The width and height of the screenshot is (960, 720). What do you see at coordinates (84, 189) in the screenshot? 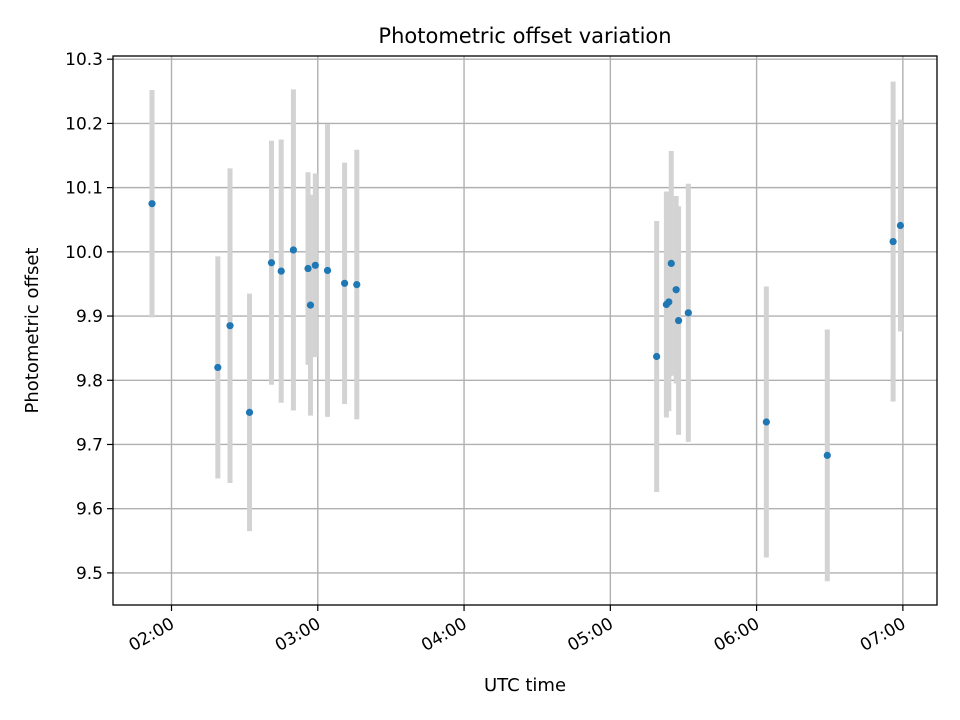
I see `y-tick-label: 10.1` at bounding box center [84, 189].